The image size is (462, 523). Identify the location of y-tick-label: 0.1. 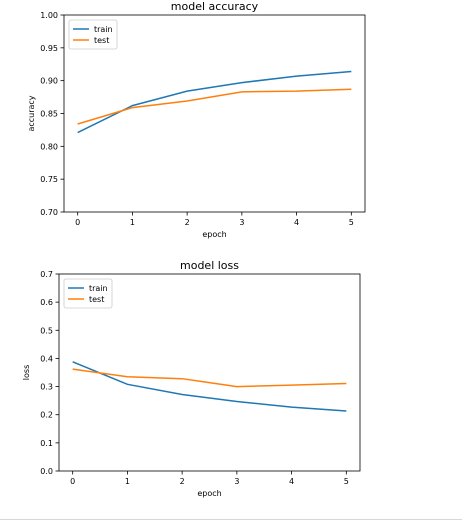
(46, 443).